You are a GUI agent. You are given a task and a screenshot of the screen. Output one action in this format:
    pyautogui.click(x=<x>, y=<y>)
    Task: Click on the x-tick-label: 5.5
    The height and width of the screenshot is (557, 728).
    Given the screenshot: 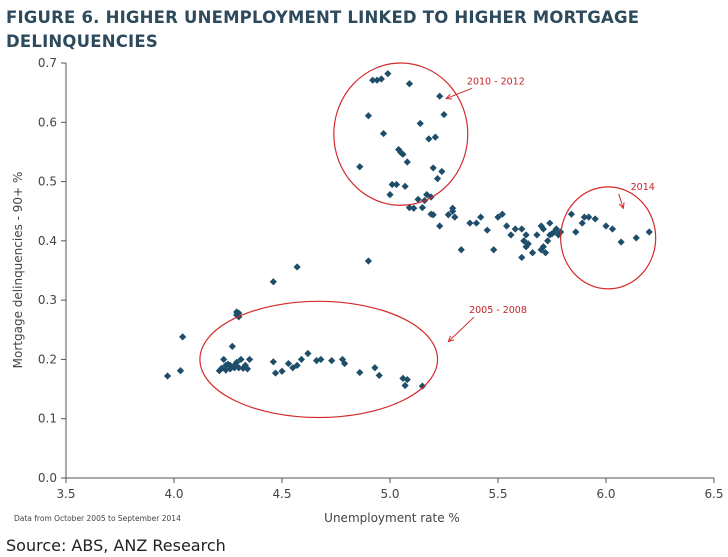 What is the action you would take?
    pyautogui.click(x=497, y=494)
    